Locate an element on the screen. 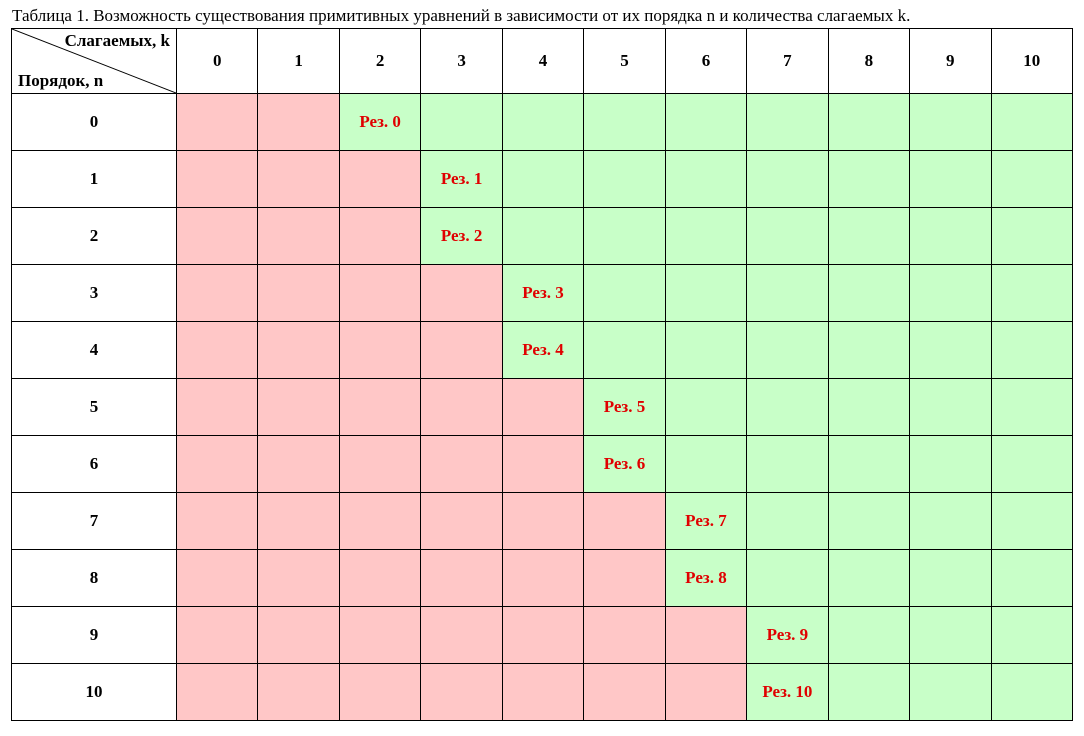 The image size is (1084, 736). column-header-k-7: 7 is located at coordinates (787, 61).